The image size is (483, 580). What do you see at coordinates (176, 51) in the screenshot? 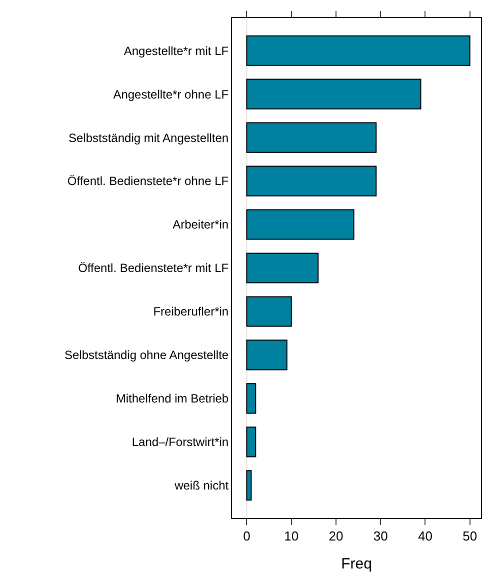
I see `y-tick-label: Angestellte*r mit LF` at bounding box center [176, 51].